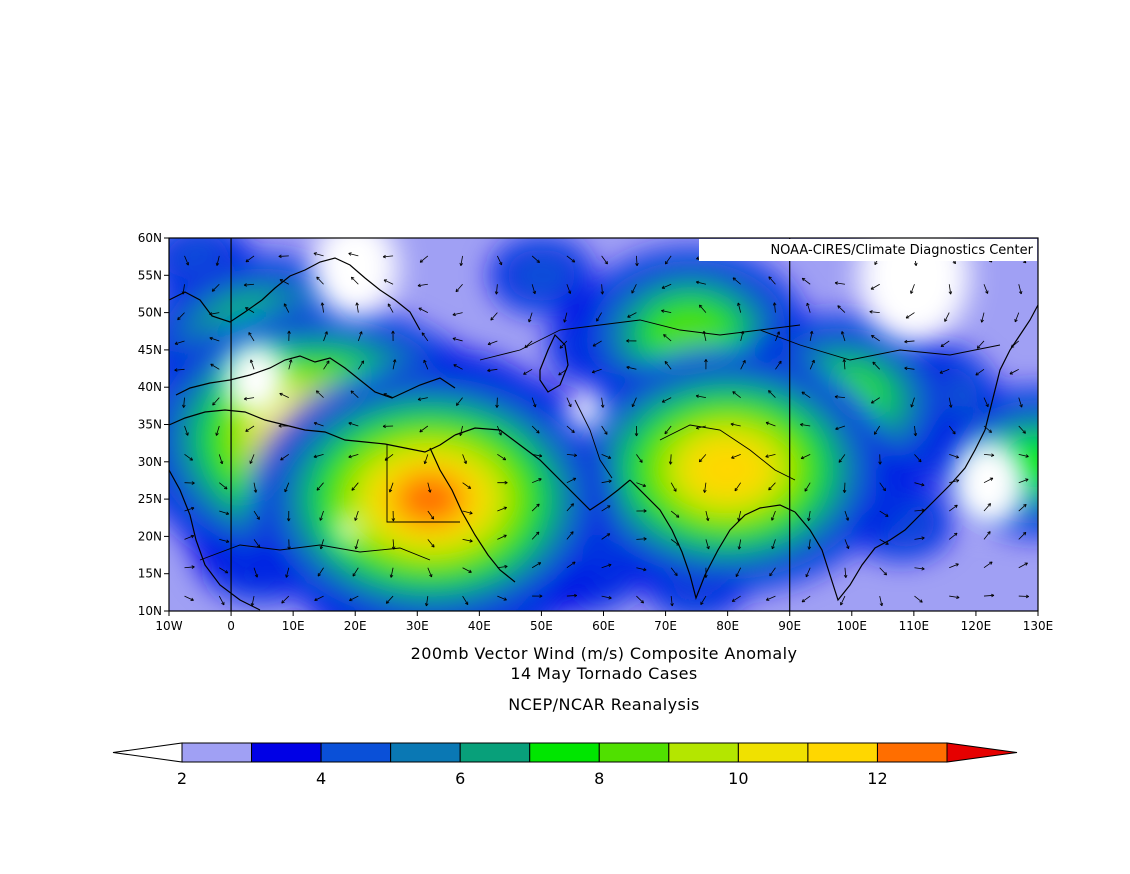  What do you see at coordinates (168, 626) in the screenshot?
I see `lon-tick-label-10W: 10W` at bounding box center [168, 626].